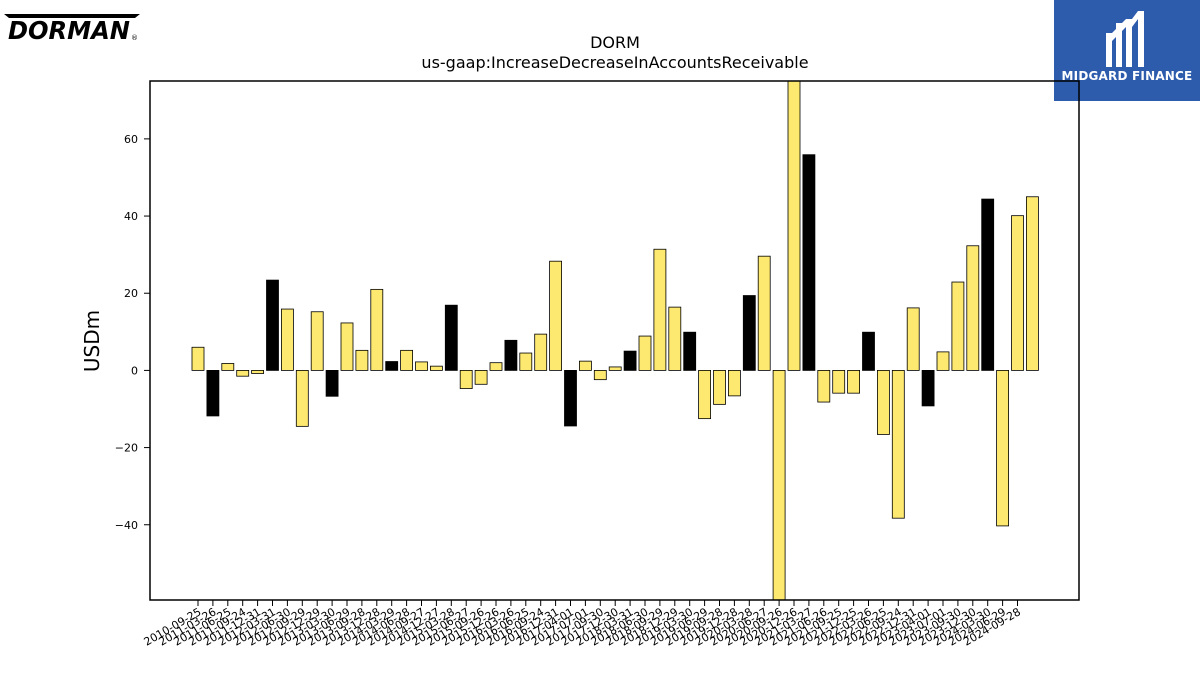 This screenshot has height=675, width=1200. What do you see at coordinates (131, 139) in the screenshot?
I see `y-tick-label: 60` at bounding box center [131, 139].